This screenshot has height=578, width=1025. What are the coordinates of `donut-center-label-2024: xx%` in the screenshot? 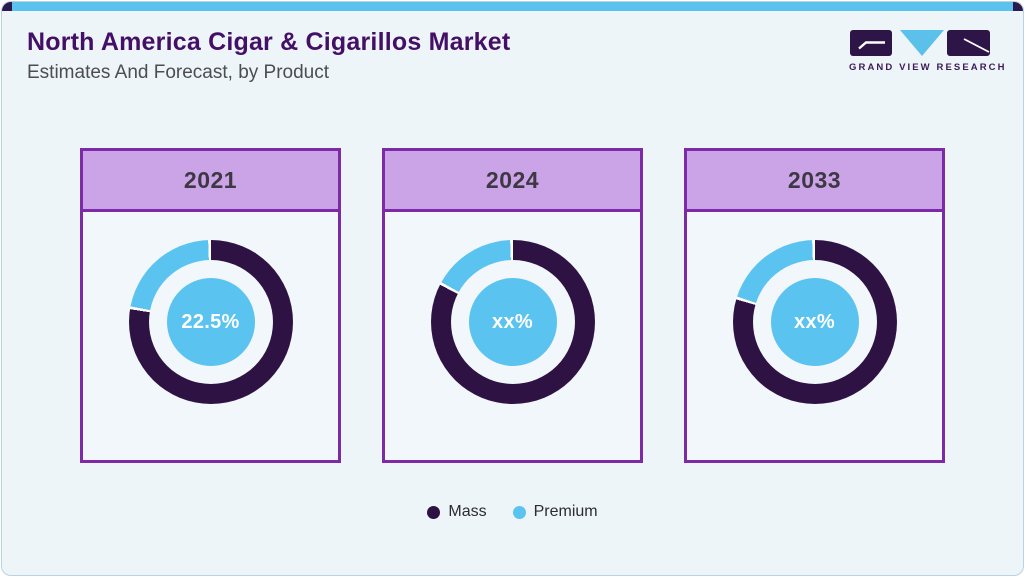 It's located at (512, 322).